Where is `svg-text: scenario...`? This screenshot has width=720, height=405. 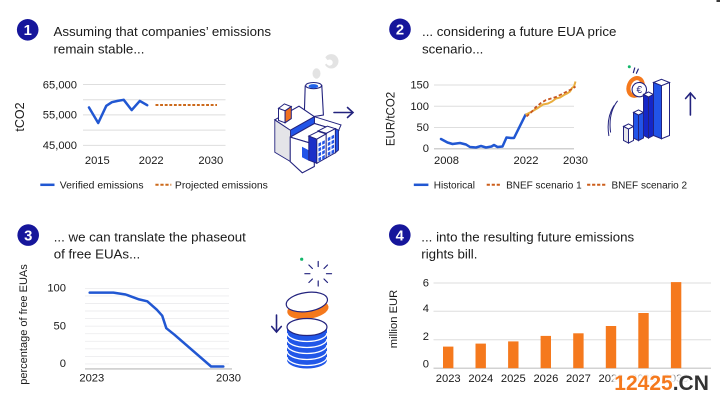 svg-text: scenario... is located at coordinates (452, 48).